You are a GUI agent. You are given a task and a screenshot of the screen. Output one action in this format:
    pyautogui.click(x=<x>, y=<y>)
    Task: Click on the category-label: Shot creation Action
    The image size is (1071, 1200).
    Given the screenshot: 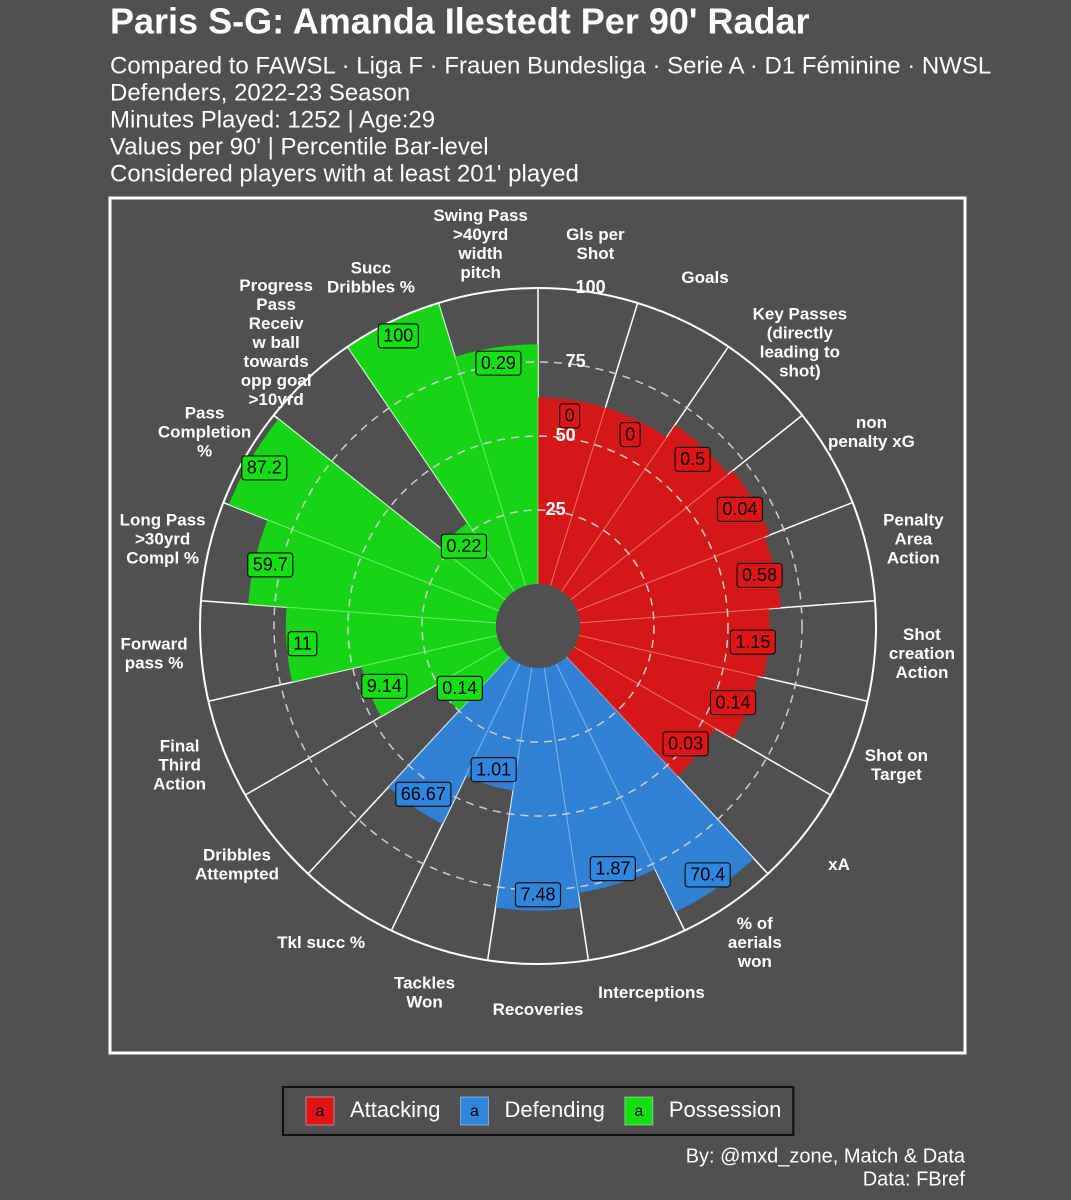 What is the action you would take?
    pyautogui.click(x=922, y=653)
    